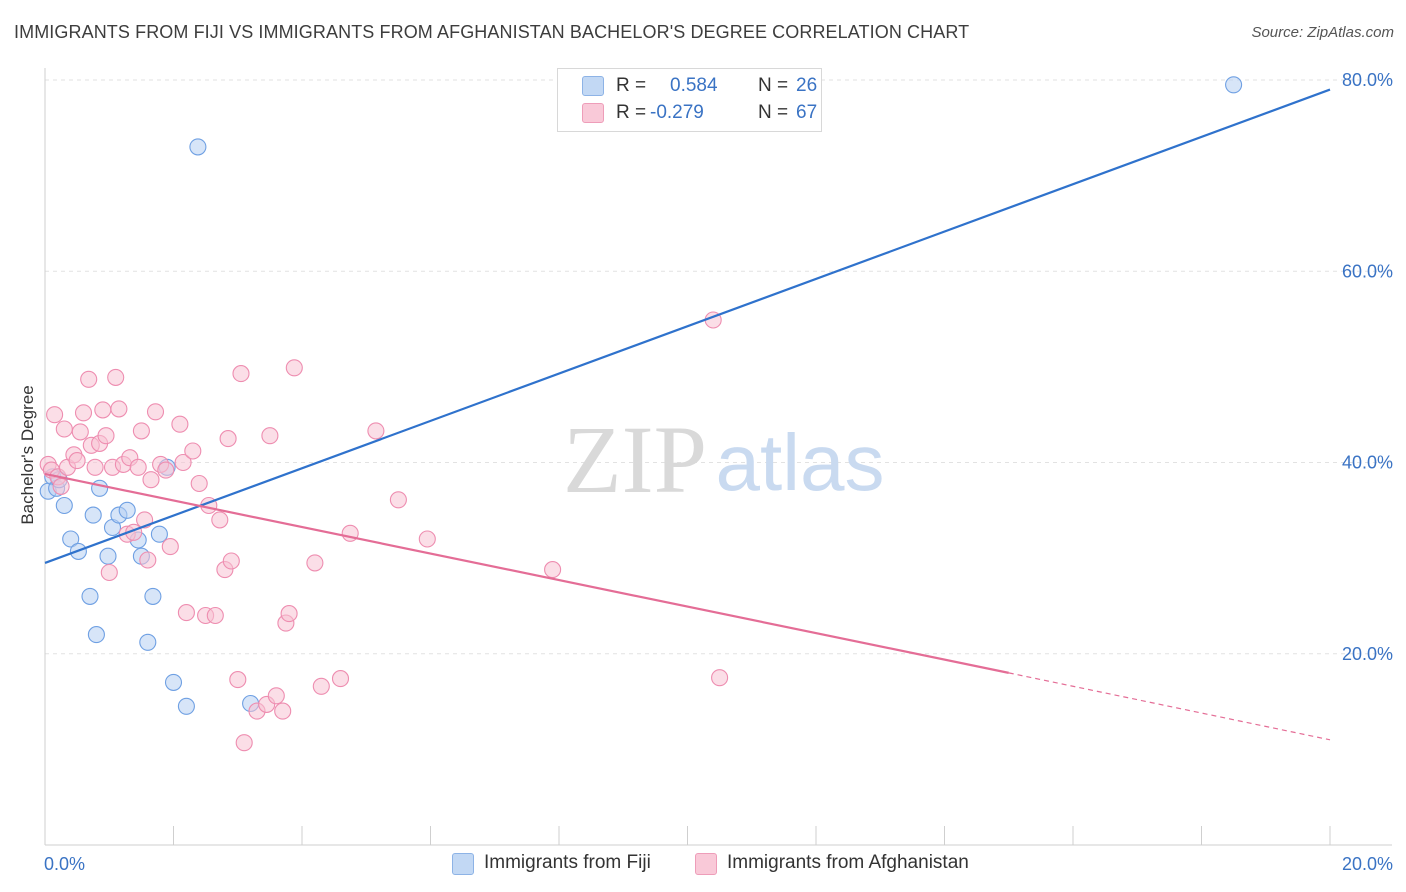 The image size is (1406, 892). Describe the element at coordinates (848, 862) in the screenshot. I see `series-label-afghanistan: Immigrants from Afghanistan` at that location.